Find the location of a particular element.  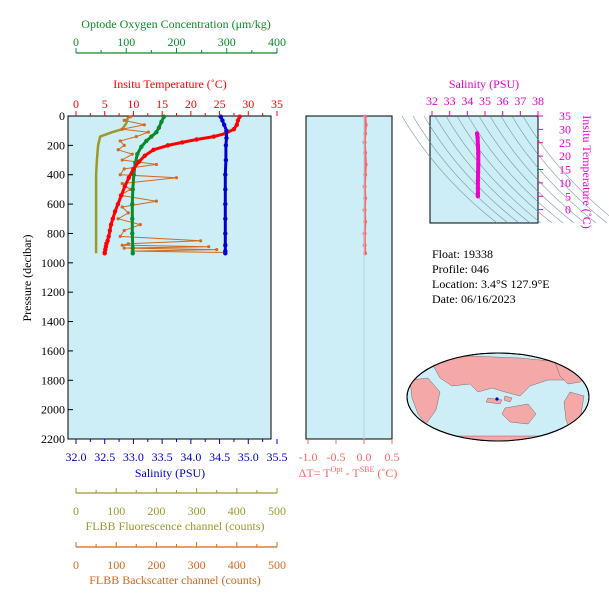

dT-tick-label: -0.5 is located at coordinates (336, 457).